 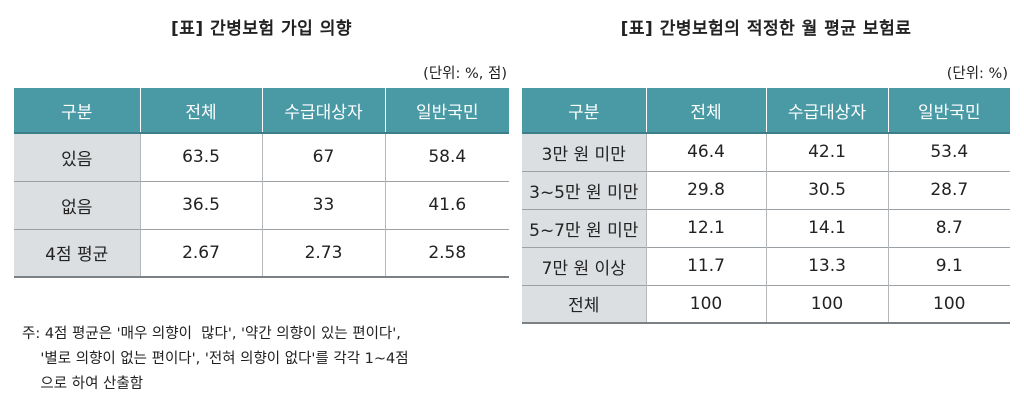 What do you see at coordinates (948, 227) in the screenshot?
I see `table-cell: 8.7` at bounding box center [948, 227].